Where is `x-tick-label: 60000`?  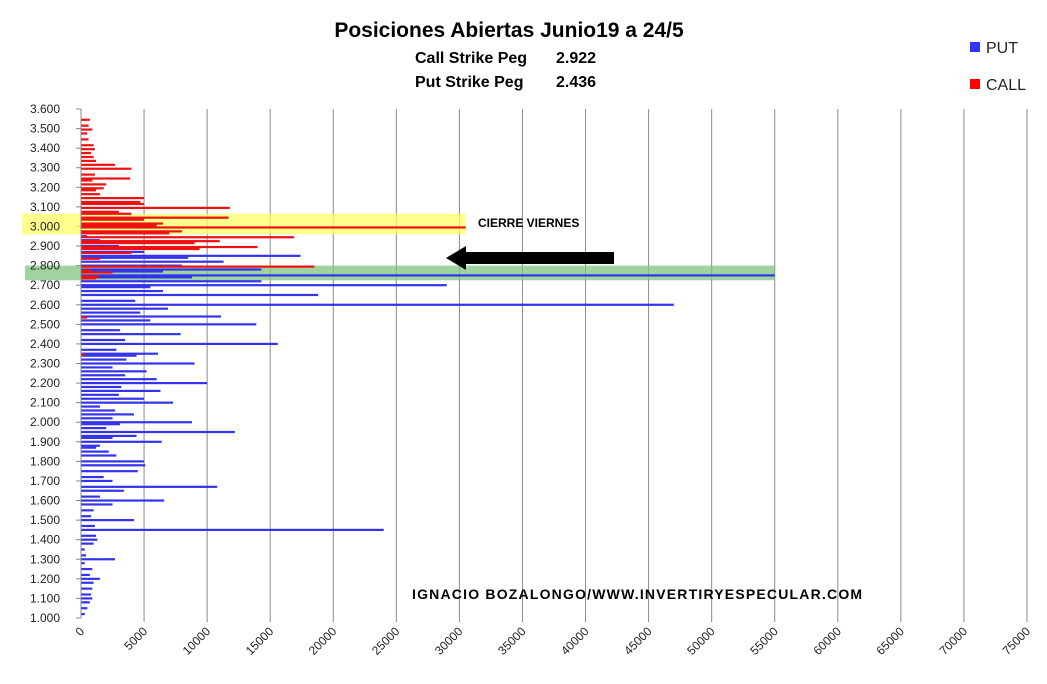
x-tick-label: 60000 is located at coordinates (827, 641).